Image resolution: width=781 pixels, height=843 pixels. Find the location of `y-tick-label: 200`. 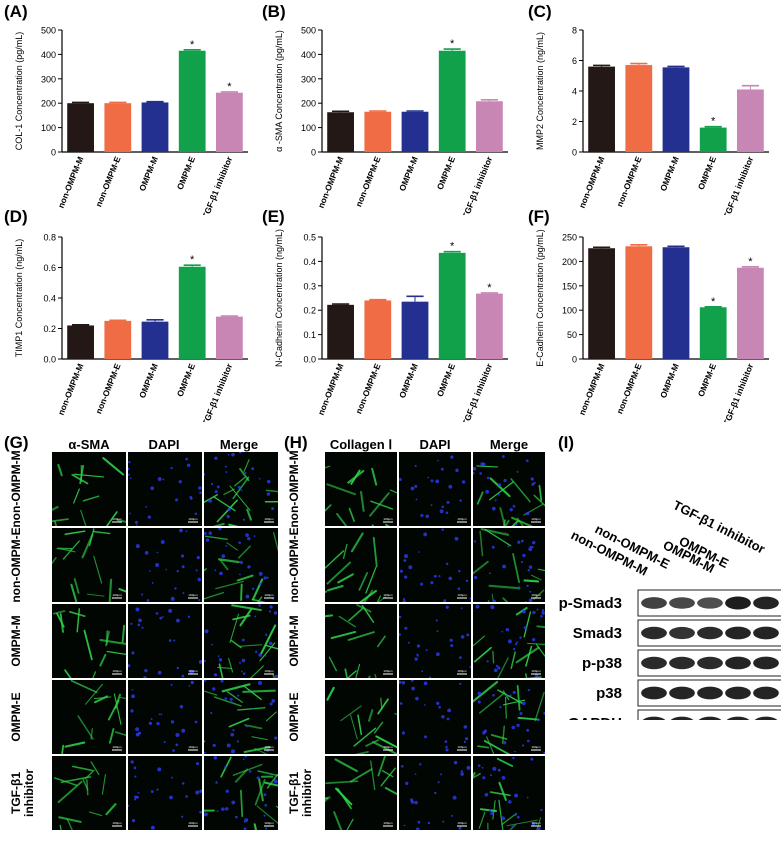

y-tick-label: 200 is located at coordinates (308, 104).